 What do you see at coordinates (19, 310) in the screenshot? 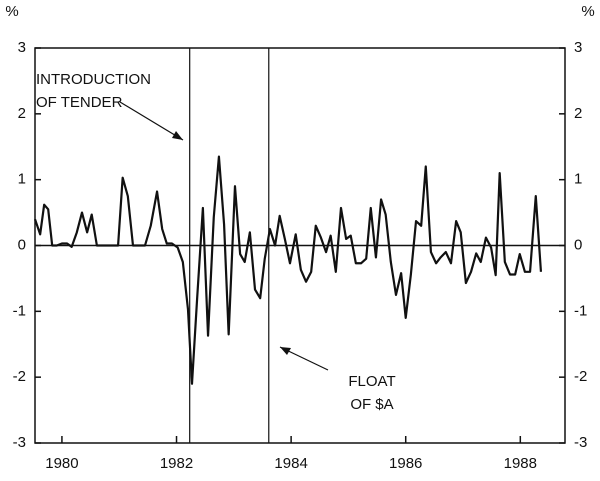
I see `y-tick-label: -1` at bounding box center [19, 310].